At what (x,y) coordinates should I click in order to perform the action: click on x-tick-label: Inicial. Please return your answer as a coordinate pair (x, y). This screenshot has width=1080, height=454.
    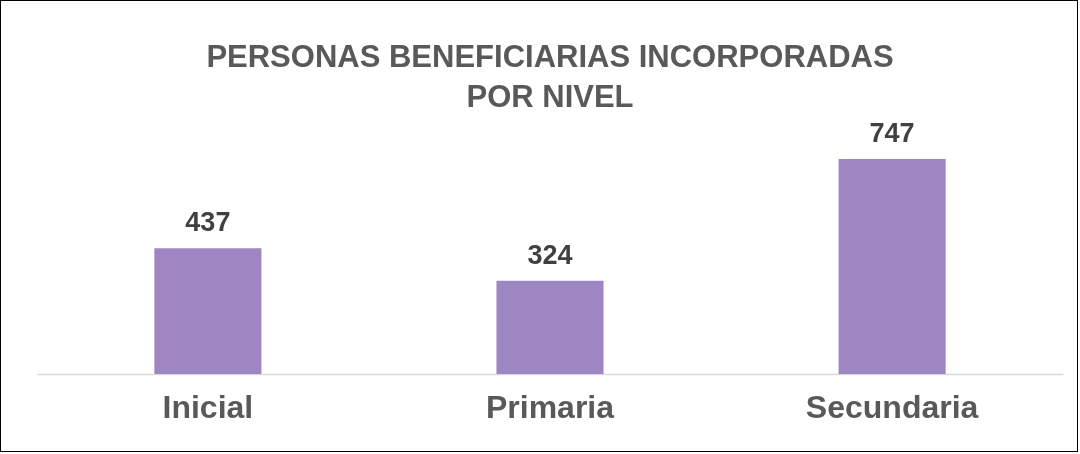
    Looking at the image, I should click on (208, 406).